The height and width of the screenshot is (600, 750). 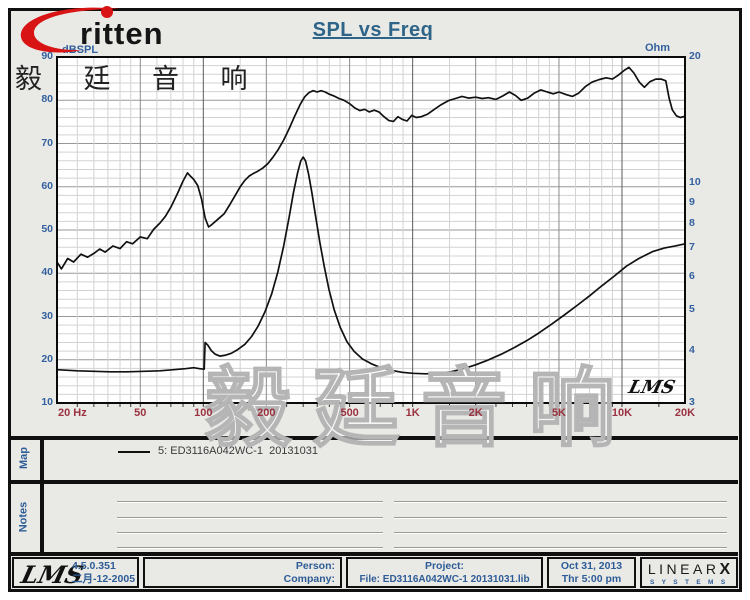 I want to click on report-date: Oct 31, 2013, so click(x=591, y=566).